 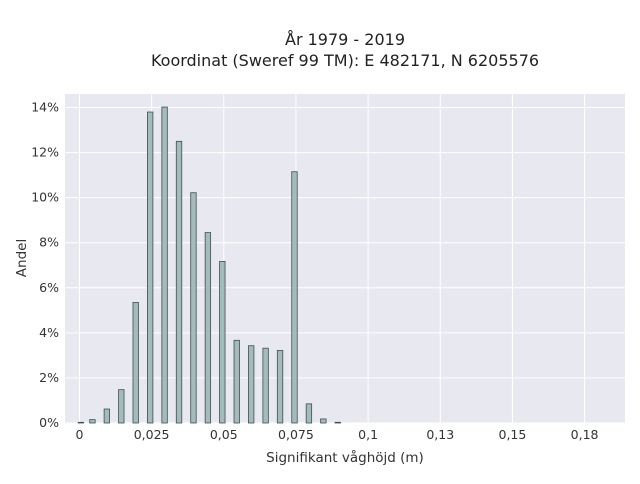 I want to click on y-tick-label: 6%, so click(x=49, y=287).